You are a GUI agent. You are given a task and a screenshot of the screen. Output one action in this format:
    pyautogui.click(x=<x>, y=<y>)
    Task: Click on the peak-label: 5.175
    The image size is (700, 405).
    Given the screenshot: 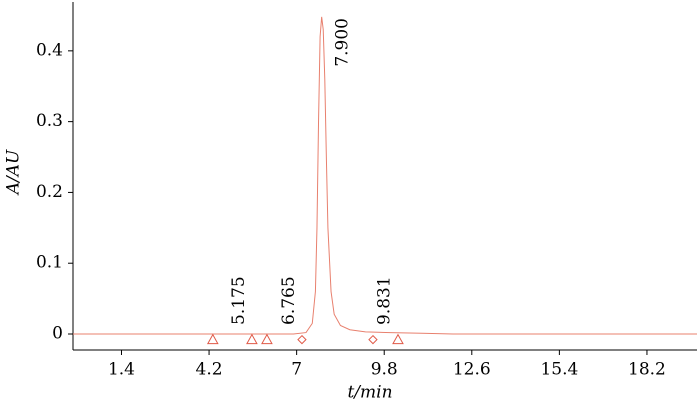 What is the action you would take?
    pyautogui.click(x=239, y=300)
    